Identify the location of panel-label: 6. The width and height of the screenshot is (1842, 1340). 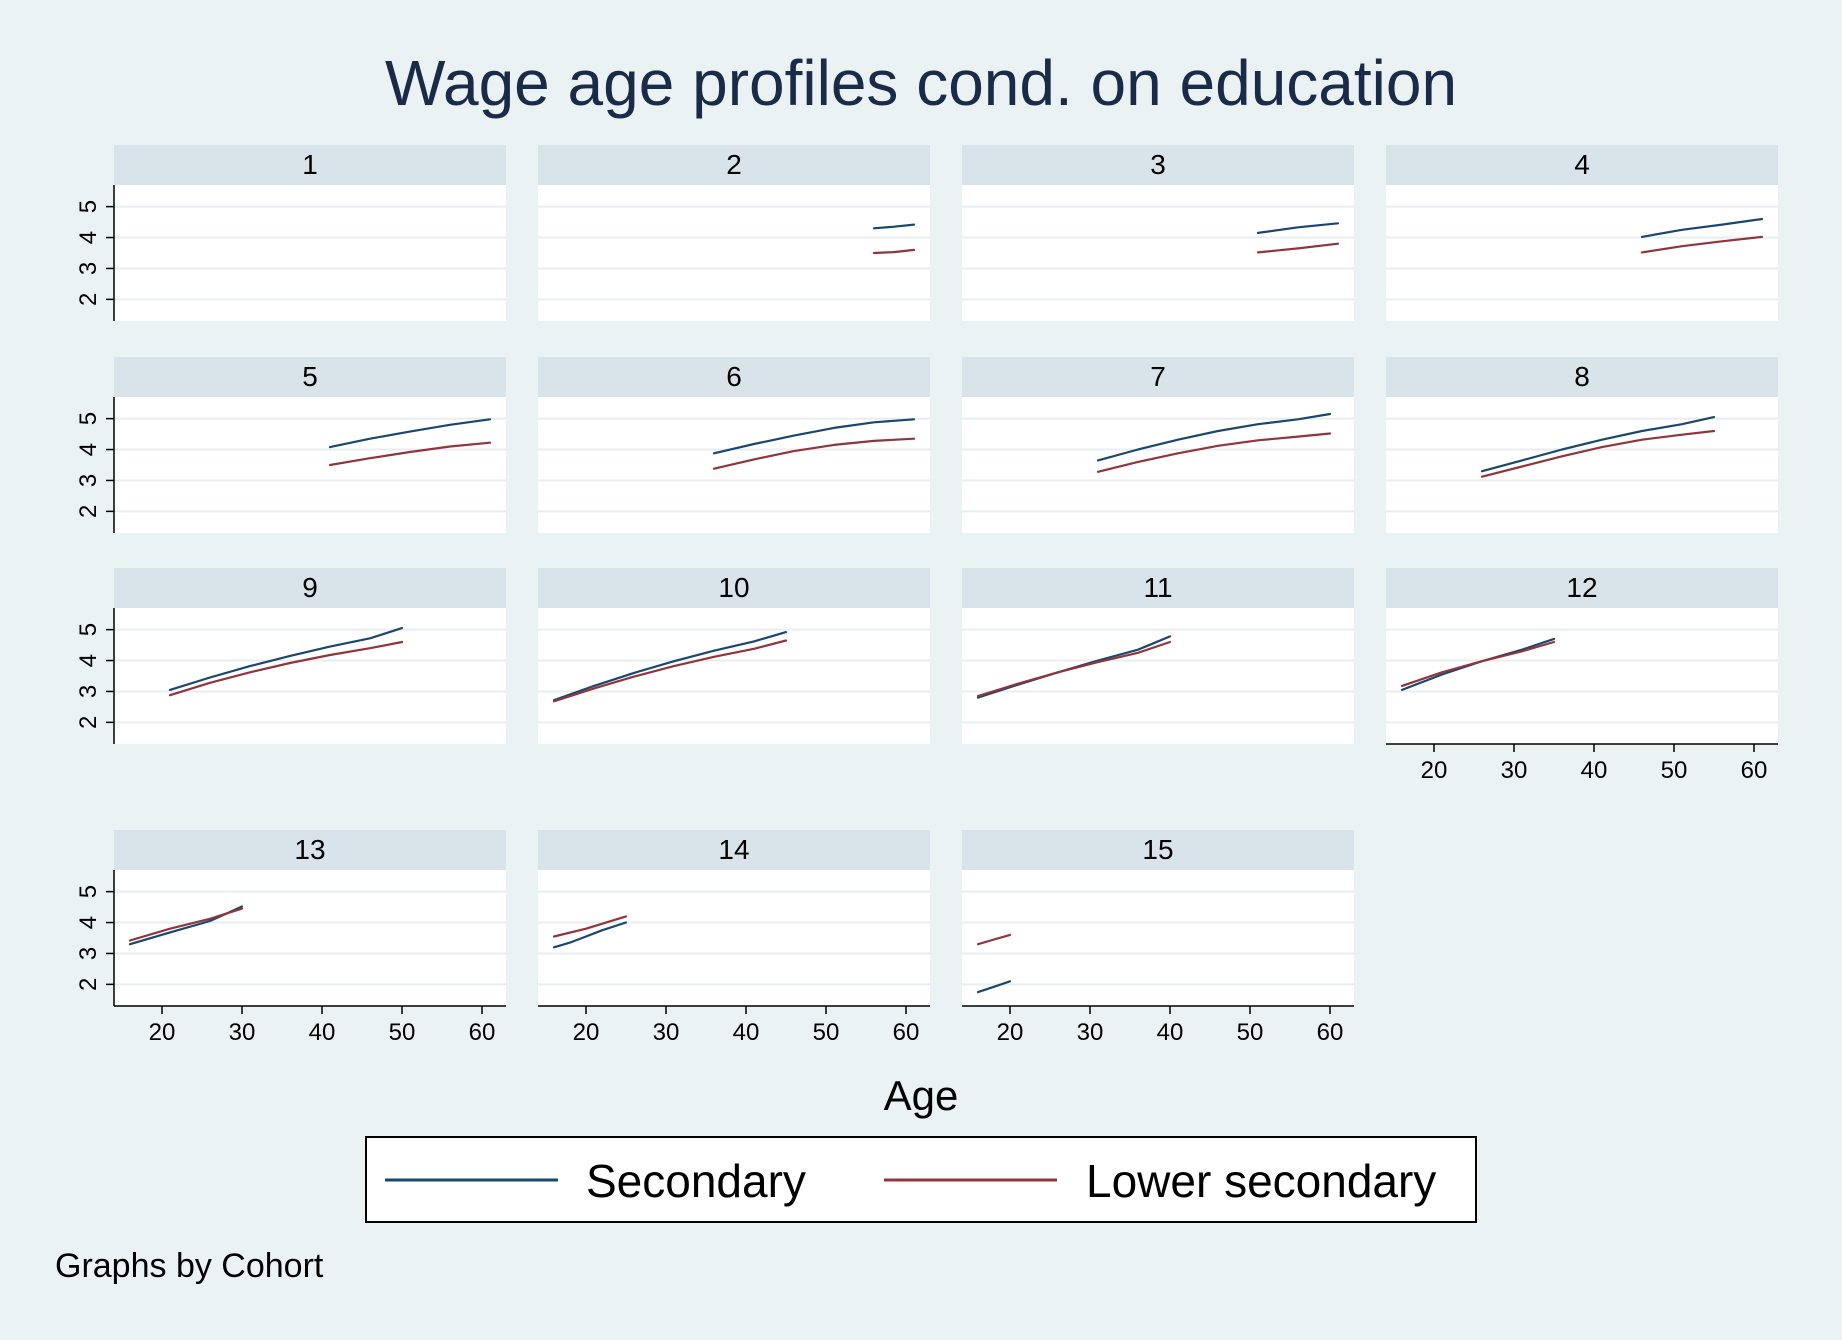
(734, 376).